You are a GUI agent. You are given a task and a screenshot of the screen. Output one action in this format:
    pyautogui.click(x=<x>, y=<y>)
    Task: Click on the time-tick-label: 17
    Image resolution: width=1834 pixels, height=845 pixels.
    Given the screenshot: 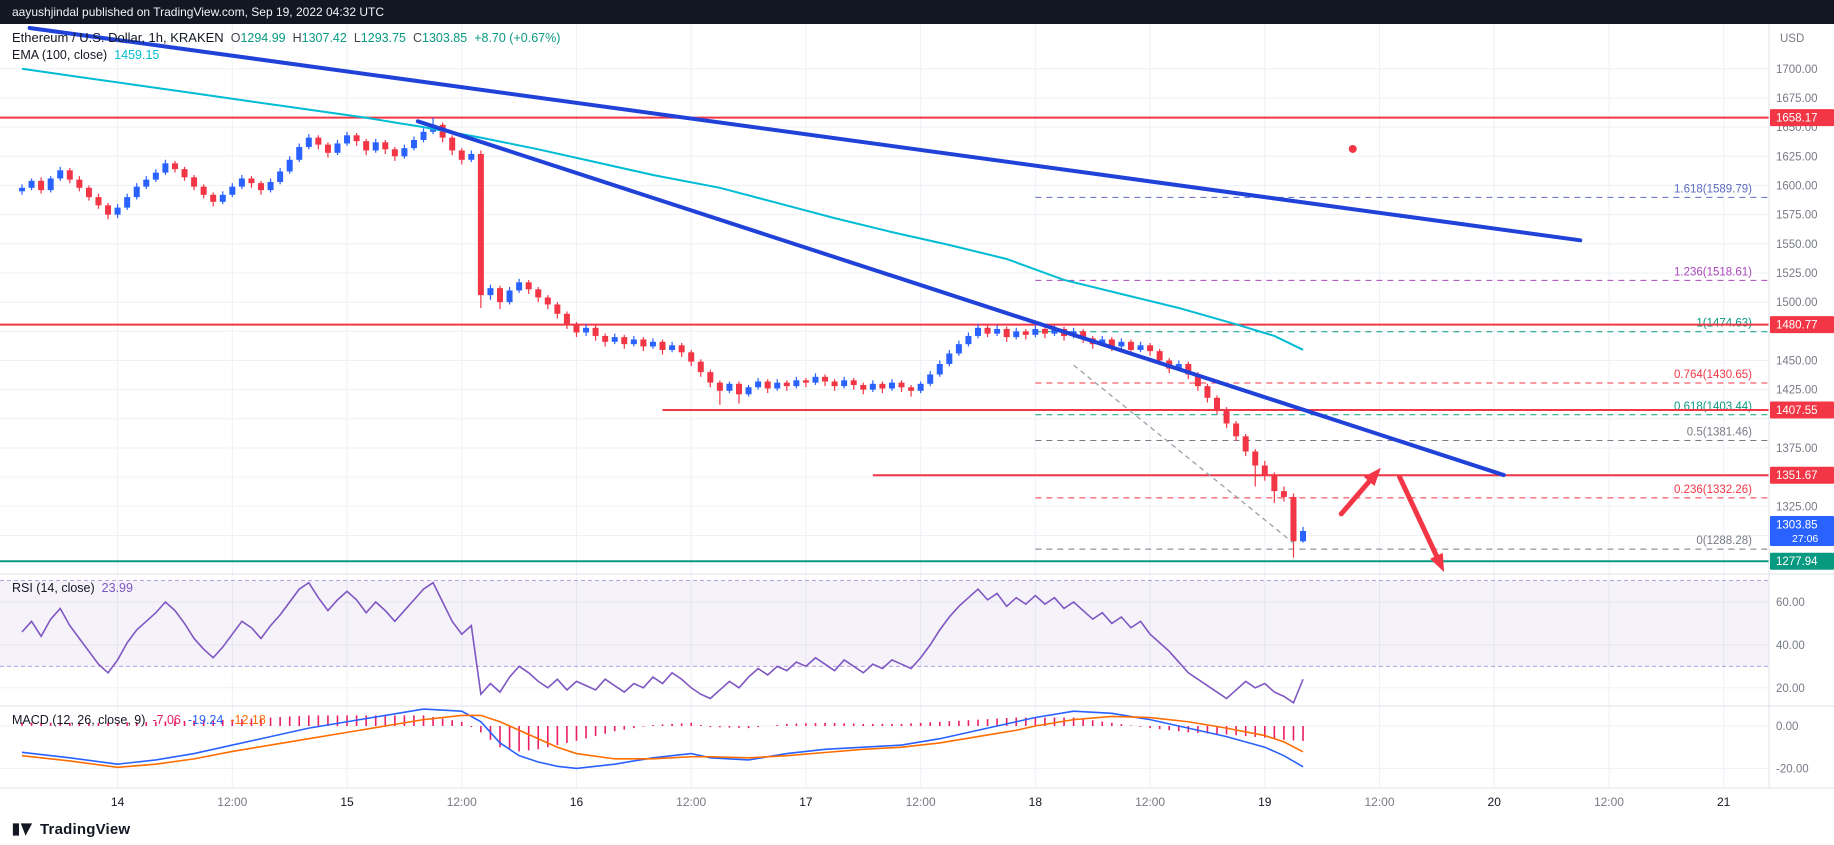 What is the action you would take?
    pyautogui.click(x=806, y=802)
    